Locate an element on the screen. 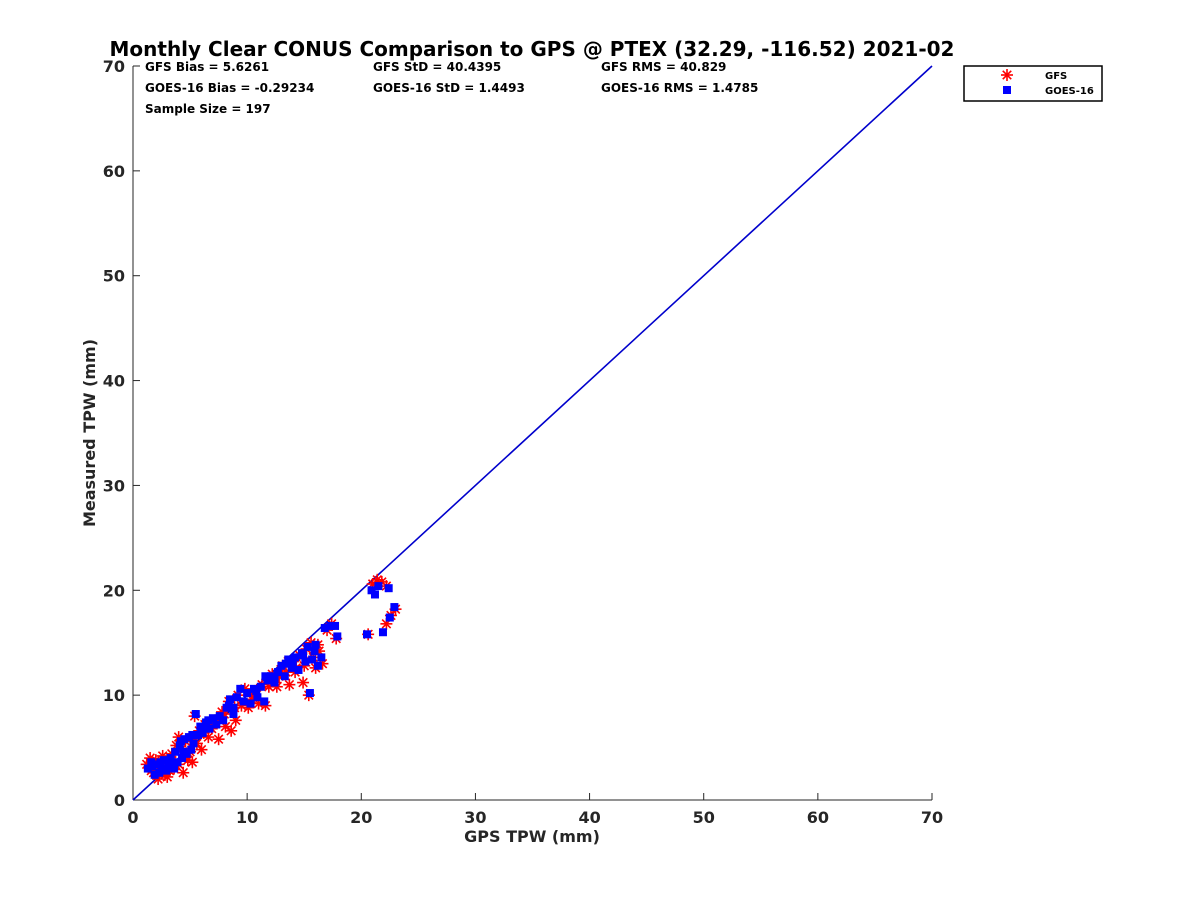 This screenshot has height=900, width=1200. y-axis-ticks: 0 10 20 30 40 50 60 70 is located at coordinates (121, 433).